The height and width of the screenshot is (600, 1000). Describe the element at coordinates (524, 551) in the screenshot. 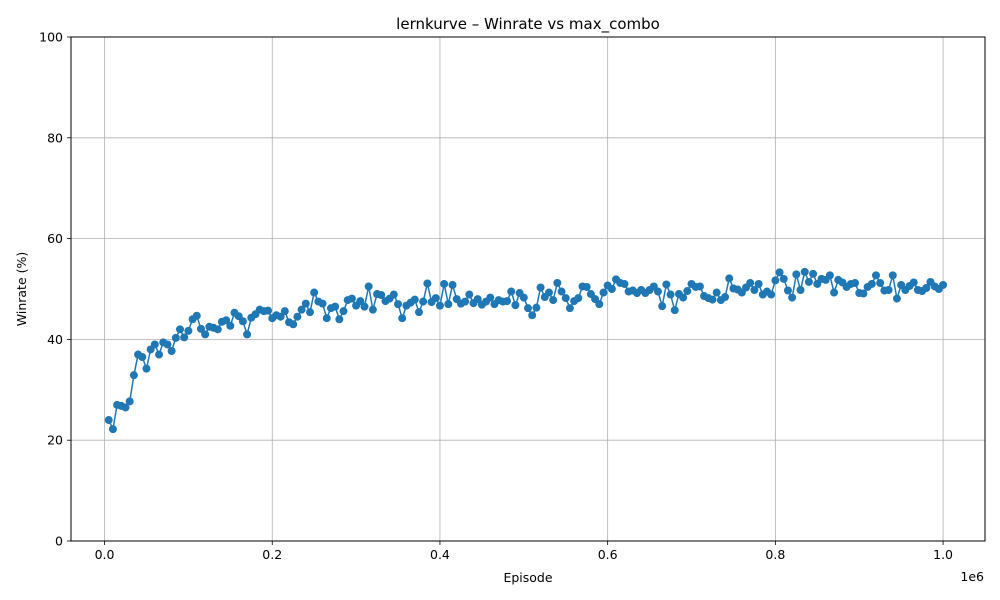

I see `x-ticks: 0.0 0.2 0.4 0.6 0.8 1.0` at that location.